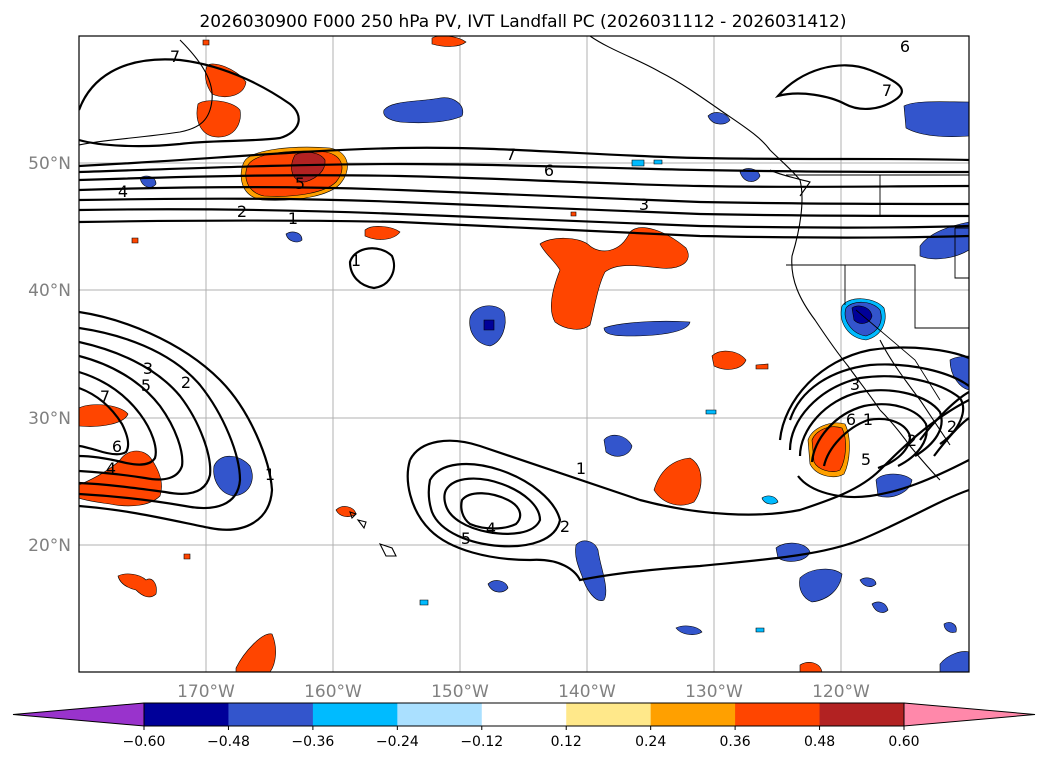  I want to click on colorbar-tick-label: −0.12, so click(481, 742).